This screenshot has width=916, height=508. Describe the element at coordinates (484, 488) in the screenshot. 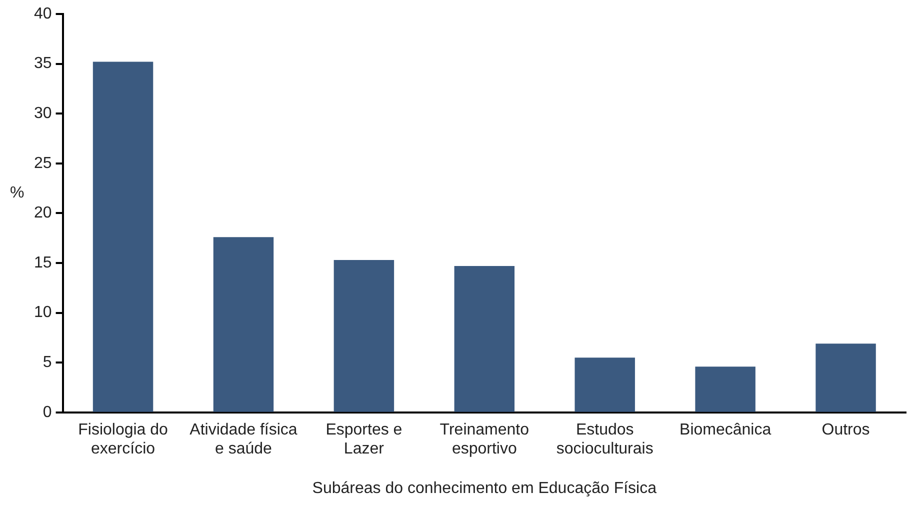

I see `x-axis-title: Subáreas do conhecimento em Educação Física` at that location.